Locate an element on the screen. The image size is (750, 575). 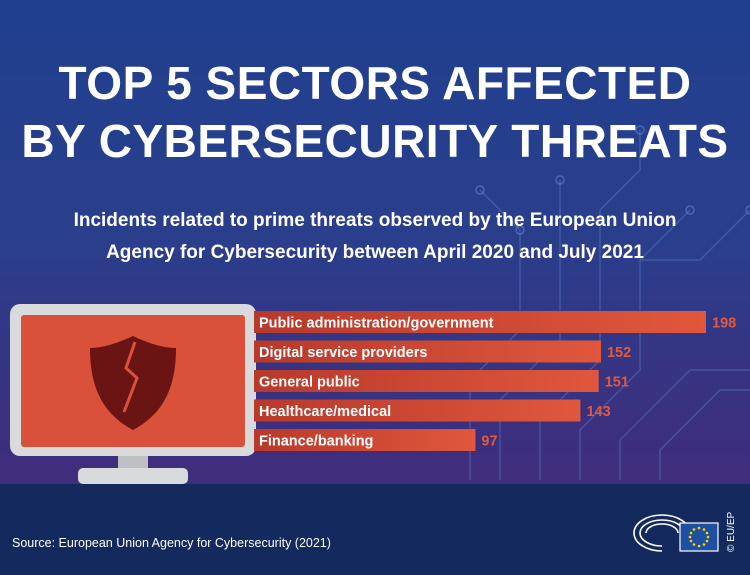
title-line-1: TOP 5 SECTORS AFFECTED is located at coordinates (375, 83).